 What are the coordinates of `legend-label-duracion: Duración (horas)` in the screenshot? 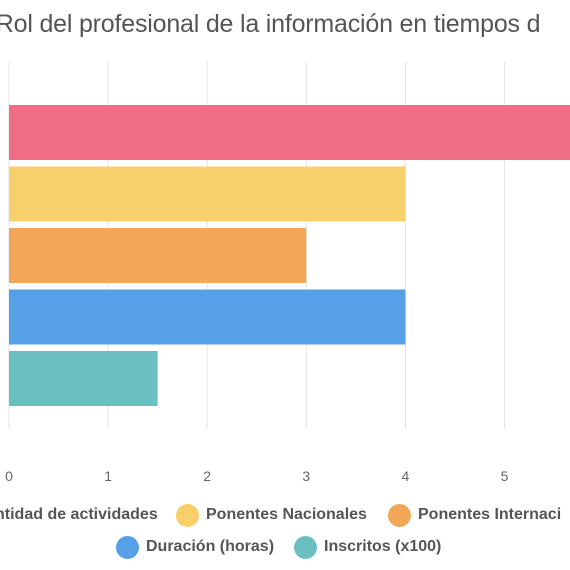 It's located at (210, 546).